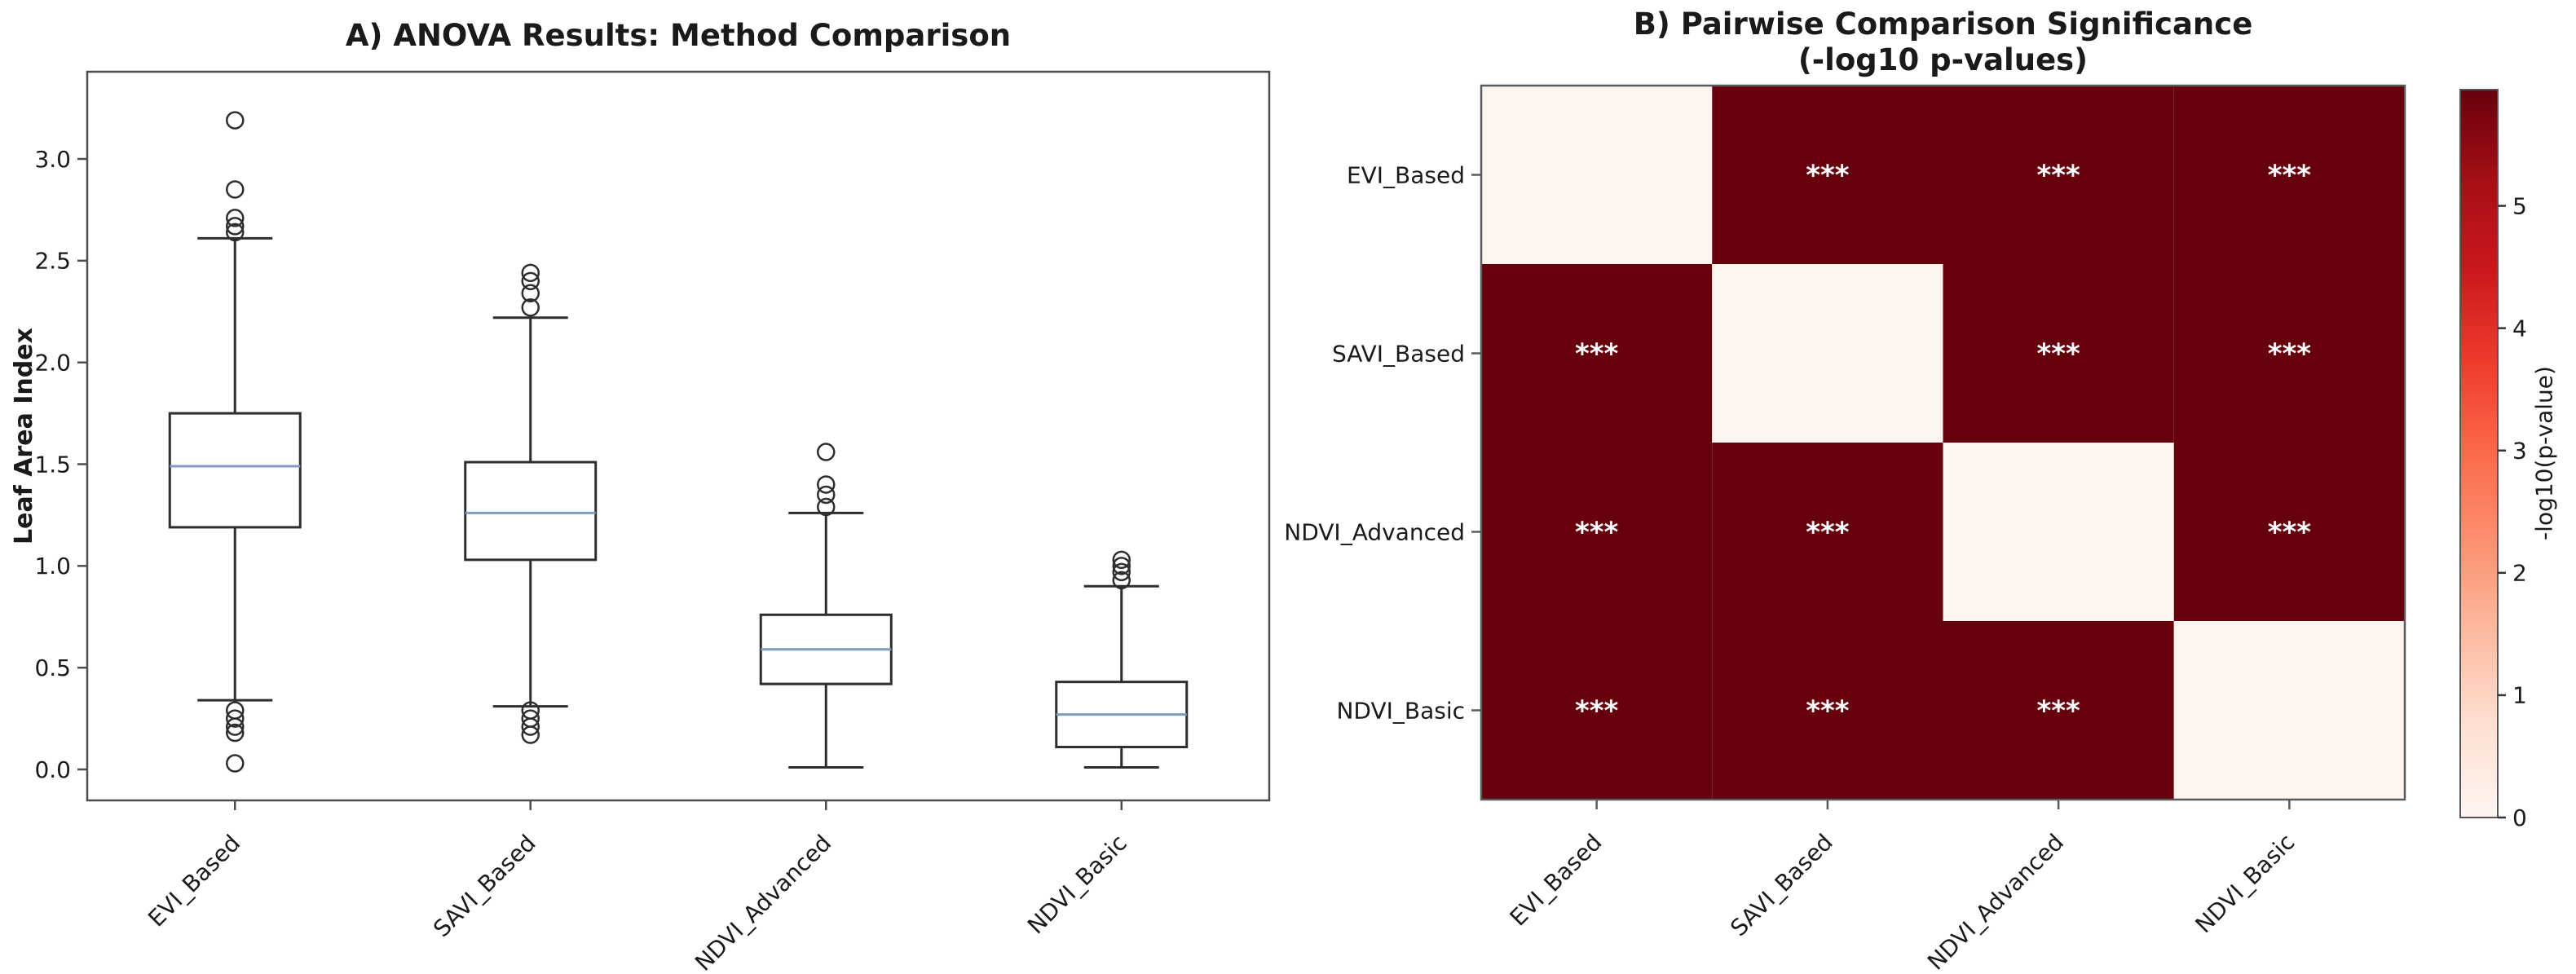 The width and height of the screenshot is (2576, 974). What do you see at coordinates (52, 769) in the screenshot?
I see `y-tick-label: 0.0` at bounding box center [52, 769].